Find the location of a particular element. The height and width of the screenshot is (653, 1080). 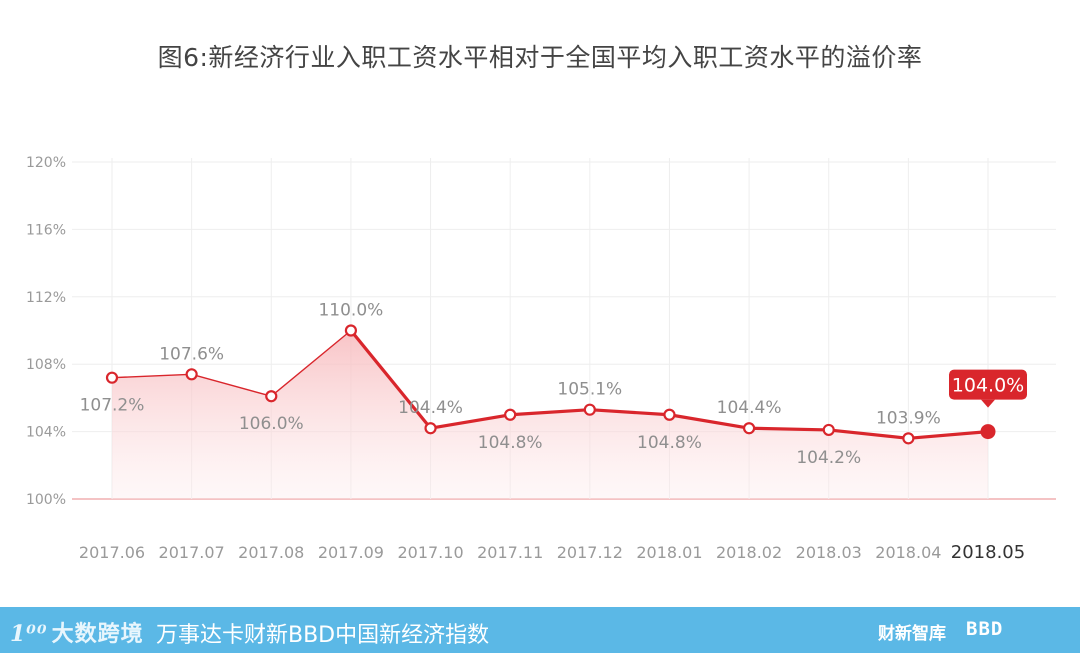

x-tick-label: 2018.03 is located at coordinates (829, 552).